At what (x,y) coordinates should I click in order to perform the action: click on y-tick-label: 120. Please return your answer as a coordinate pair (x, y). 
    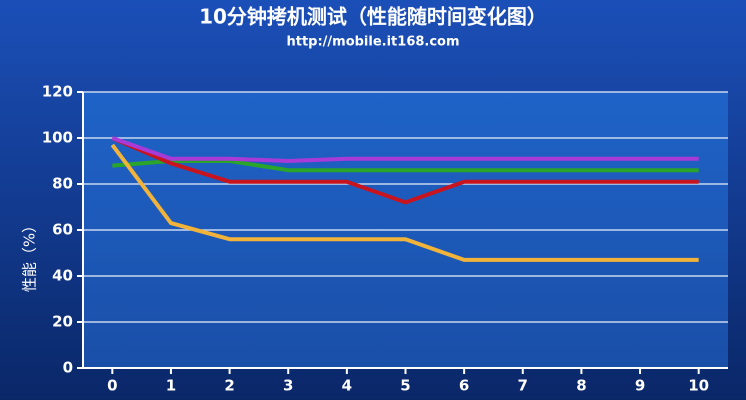
    Looking at the image, I should click on (57, 92).